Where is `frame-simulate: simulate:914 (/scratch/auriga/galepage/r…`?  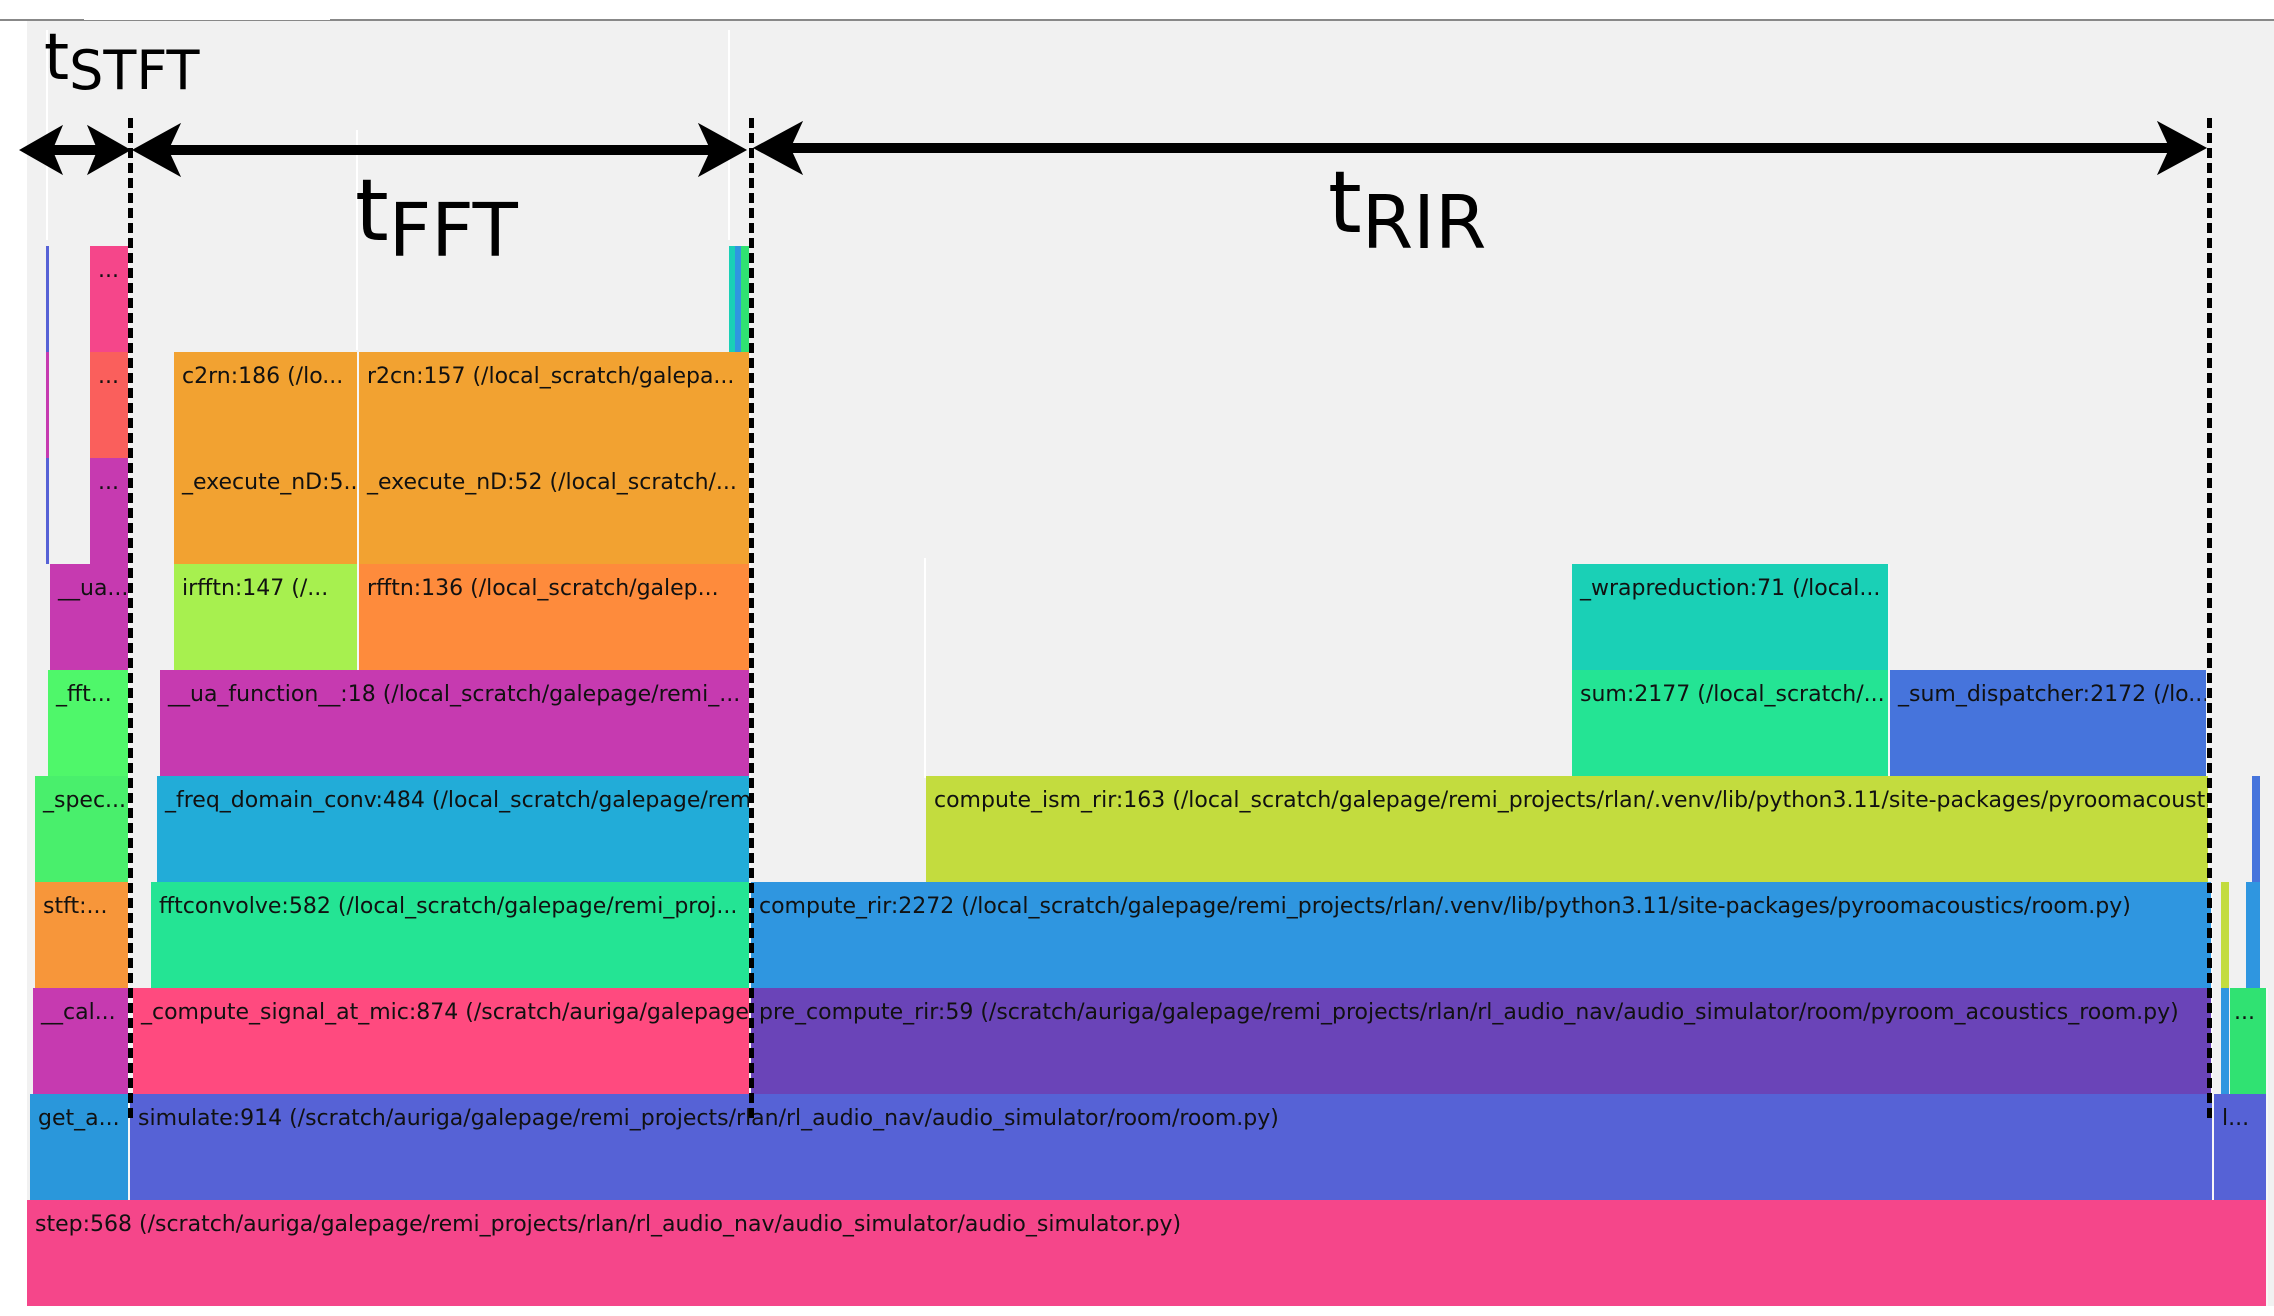 frame-simulate: simulate:914 (/scratch/auriga/galepage/r… is located at coordinates (1172, 1147).